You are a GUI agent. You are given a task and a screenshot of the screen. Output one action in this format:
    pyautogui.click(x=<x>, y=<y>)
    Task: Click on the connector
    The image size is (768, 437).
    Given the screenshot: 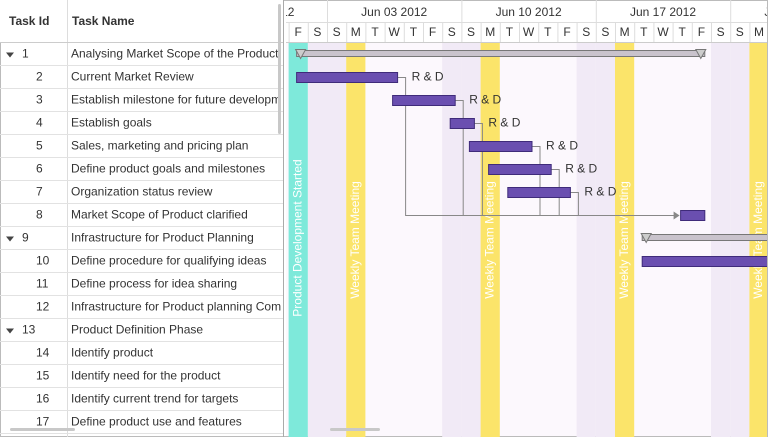 What is the action you would take?
    pyautogui.click(x=622, y=204)
    